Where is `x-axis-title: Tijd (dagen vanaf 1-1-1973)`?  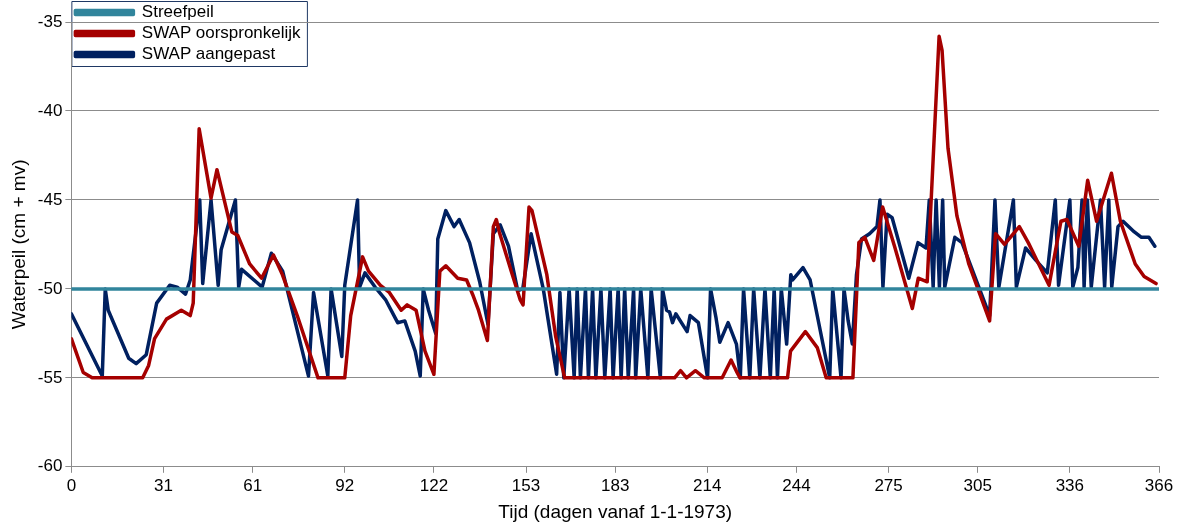
x-axis-title: Tijd (dagen vanaf 1-1-1973) is located at coordinates (615, 511).